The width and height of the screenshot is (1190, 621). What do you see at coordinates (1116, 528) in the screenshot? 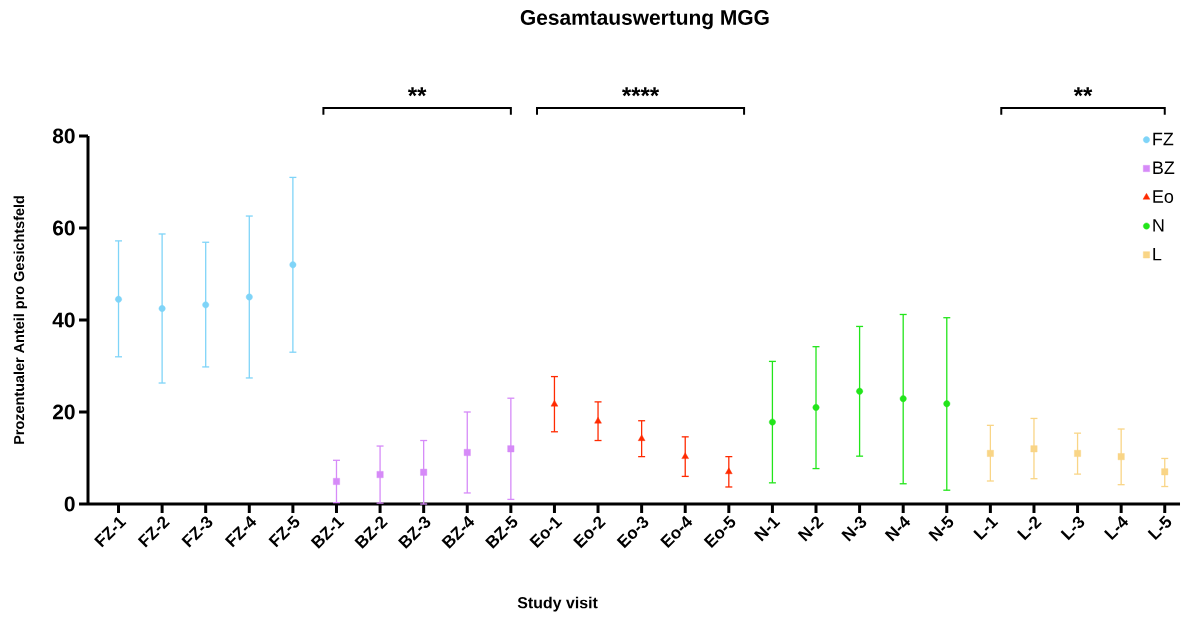
I see `x-tick-label: L-4` at bounding box center [1116, 528].